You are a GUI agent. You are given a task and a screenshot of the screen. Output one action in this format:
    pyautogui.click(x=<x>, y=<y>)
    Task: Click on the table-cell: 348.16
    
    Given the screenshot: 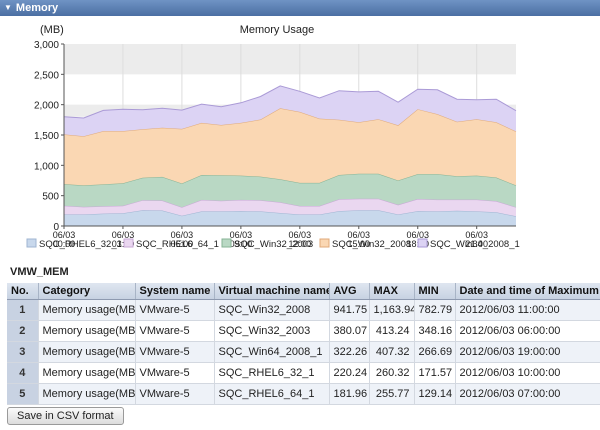 What is the action you would take?
    pyautogui.click(x=435, y=331)
    